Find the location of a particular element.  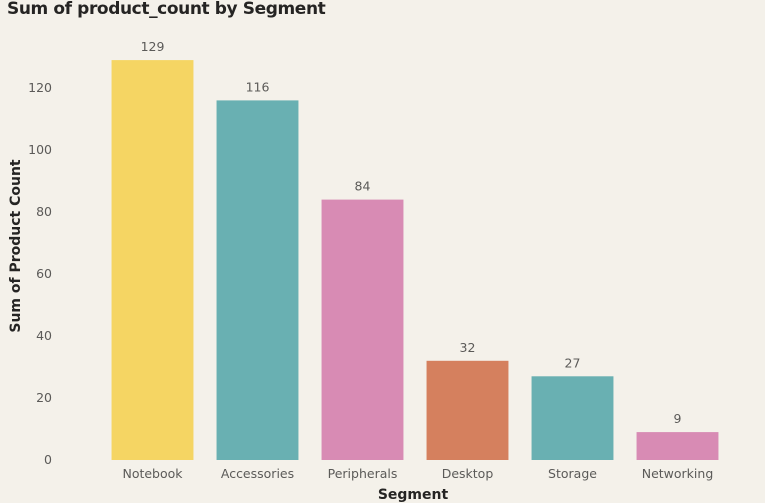

x-tick-label: Accessories is located at coordinates (257, 473).